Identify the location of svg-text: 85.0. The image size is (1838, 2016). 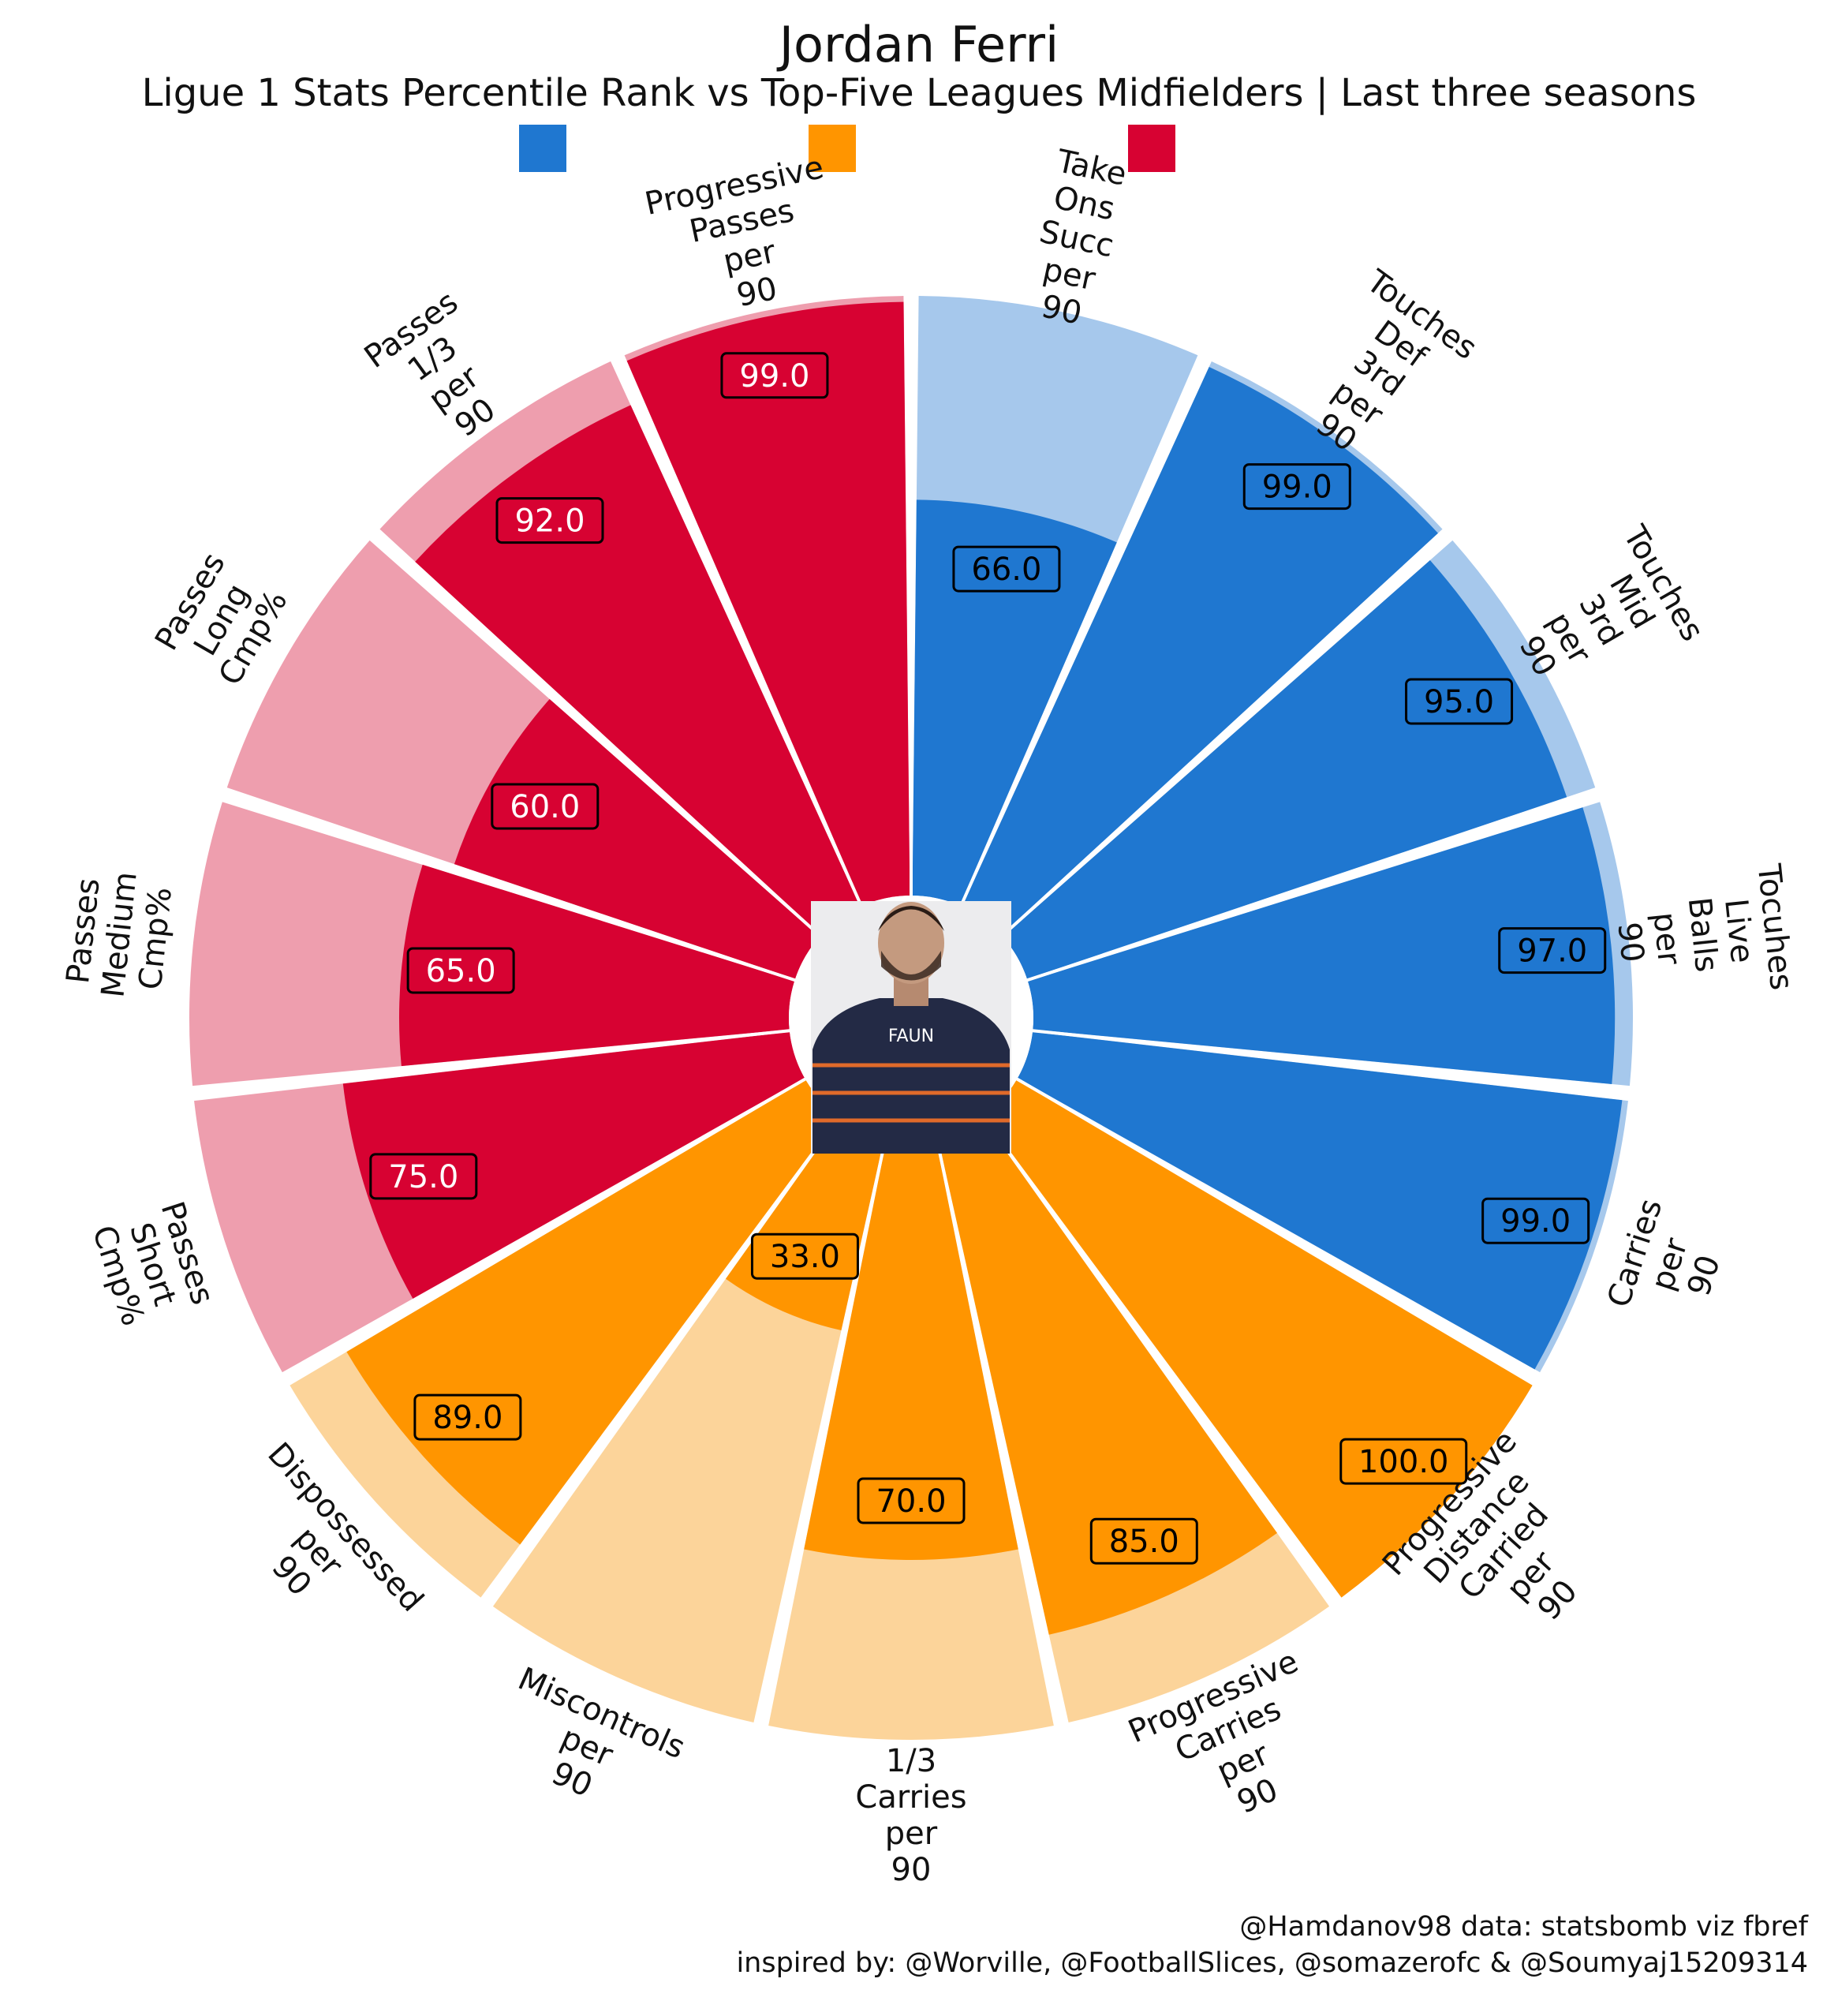
(1144, 1542).